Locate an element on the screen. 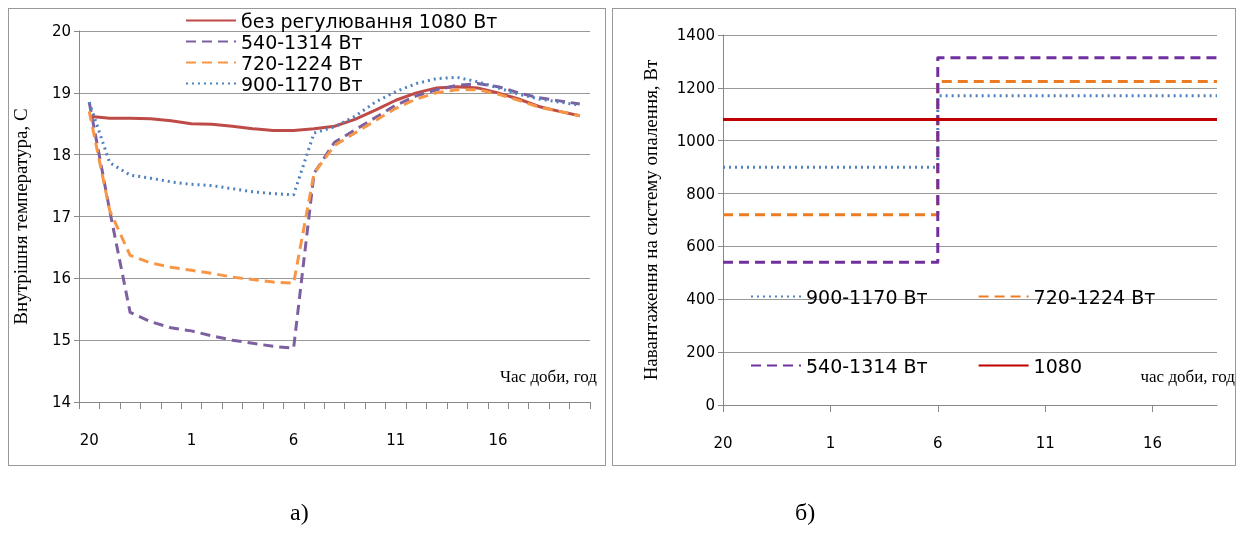 This screenshot has width=1237, height=535. y-tick-label: 17 is located at coordinates (61, 216).